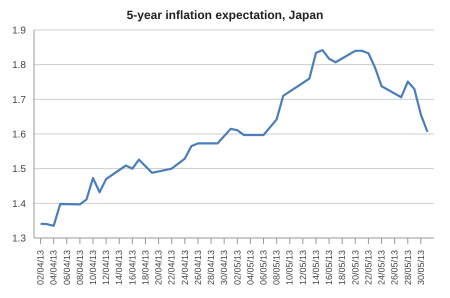 The height and width of the screenshot is (298, 450). Describe the element at coordinates (381, 268) in the screenshot. I see `x-tick-label: 24/05/13` at that location.